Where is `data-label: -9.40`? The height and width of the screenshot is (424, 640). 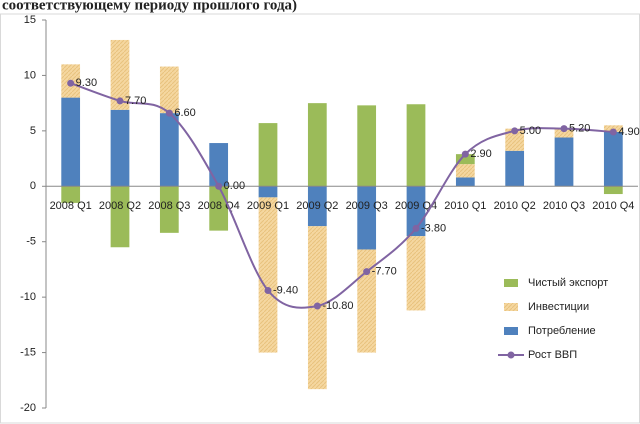 data-label: -9.40 is located at coordinates (285, 290).